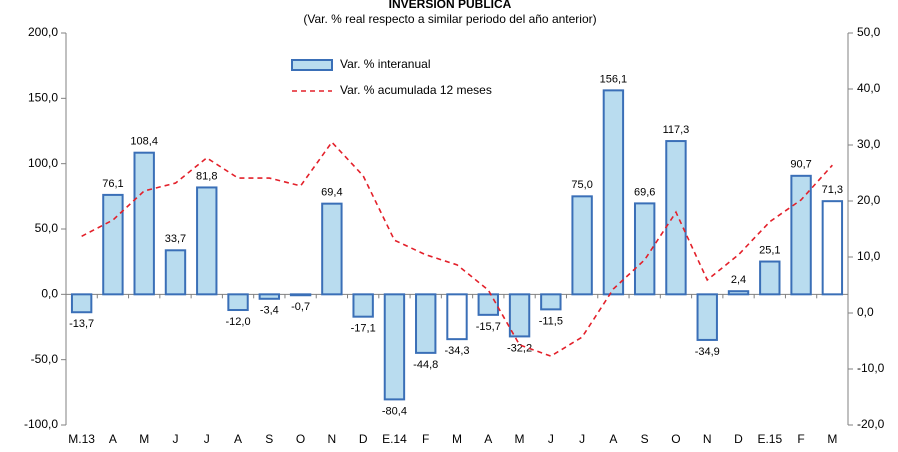  What do you see at coordinates (175, 239) in the screenshot?
I see `value-label: 33,7` at bounding box center [175, 239].